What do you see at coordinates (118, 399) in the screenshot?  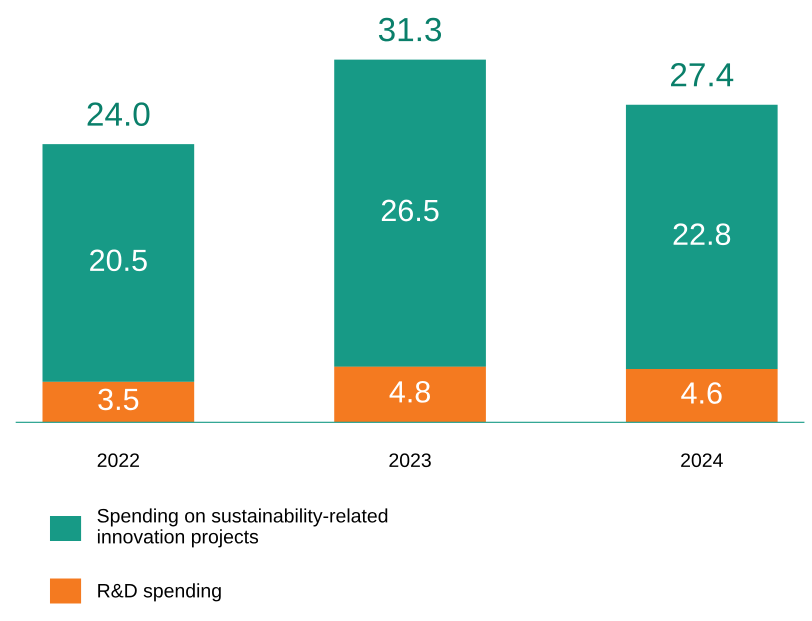 I see `data-label: 3.5` at bounding box center [118, 399].